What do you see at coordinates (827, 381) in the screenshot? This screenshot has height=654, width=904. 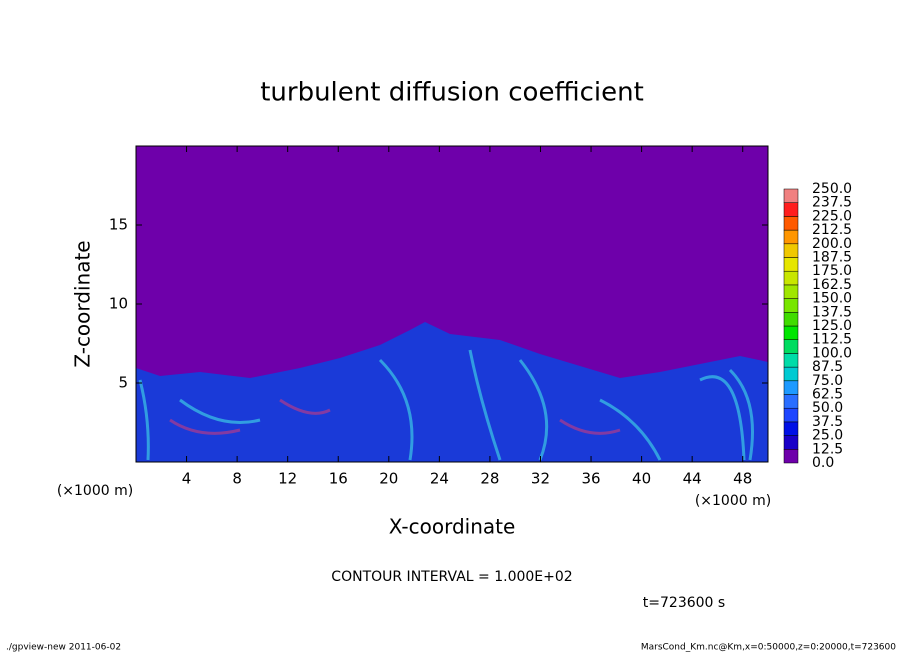 I see `colorbar-label: 75.0` at bounding box center [827, 381].